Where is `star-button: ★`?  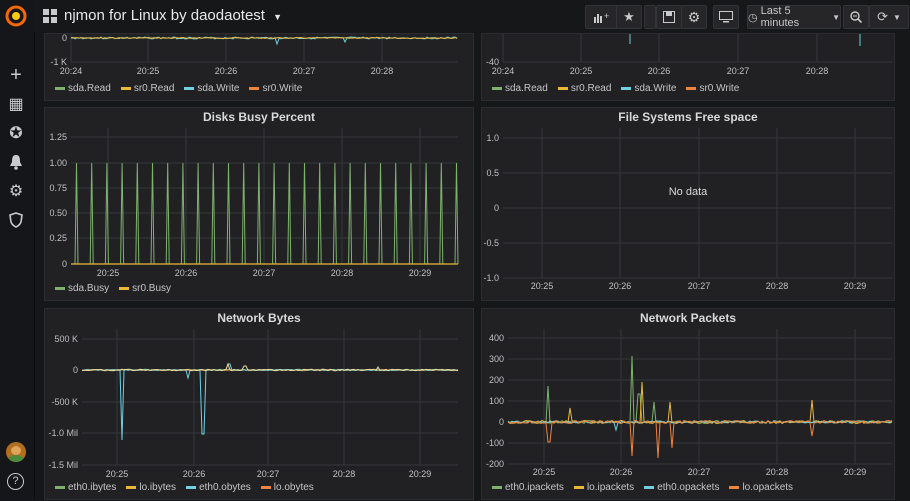
star-button: ★ is located at coordinates (629, 17).